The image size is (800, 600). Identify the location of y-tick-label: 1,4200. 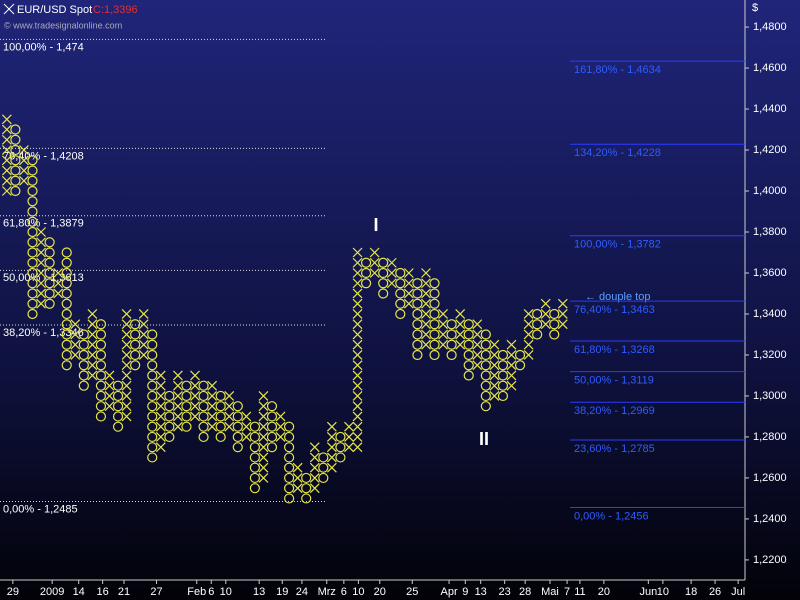
(770, 150).